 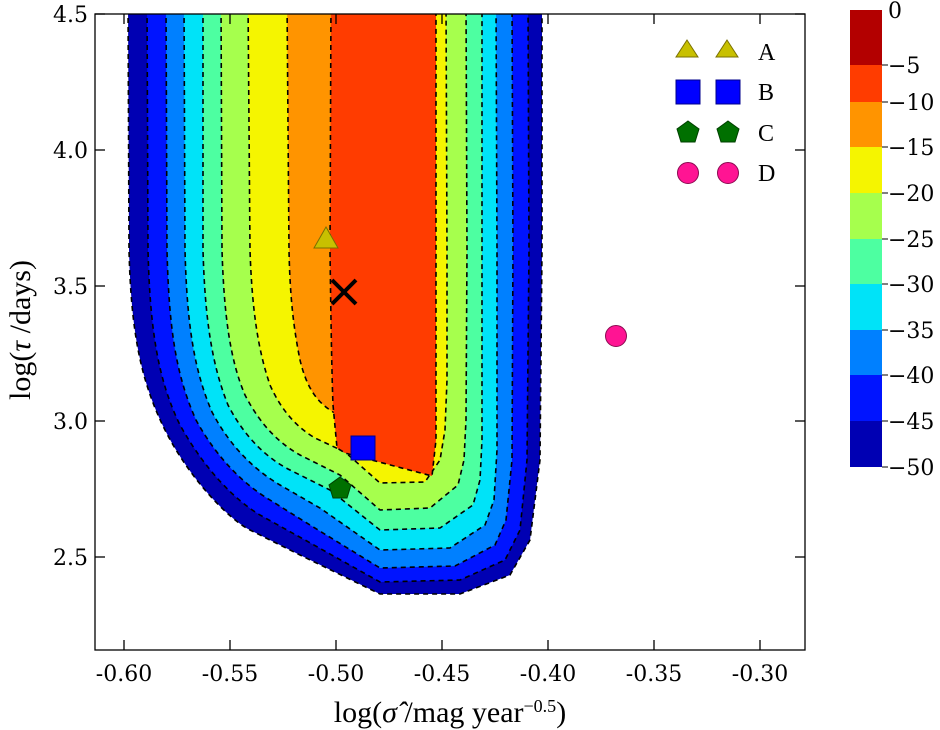 I want to click on legend-label-d: D, so click(x=766, y=174).